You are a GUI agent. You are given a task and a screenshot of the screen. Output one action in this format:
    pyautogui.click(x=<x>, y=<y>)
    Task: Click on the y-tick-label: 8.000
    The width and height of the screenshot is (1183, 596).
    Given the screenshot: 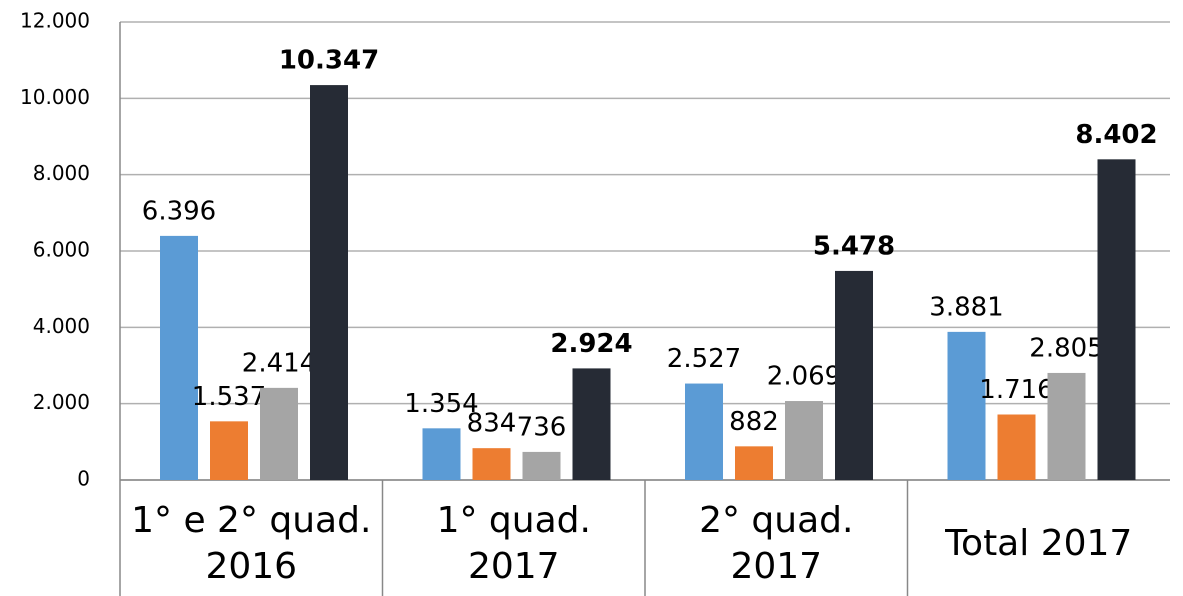 What is the action you would take?
    pyautogui.click(x=61, y=173)
    